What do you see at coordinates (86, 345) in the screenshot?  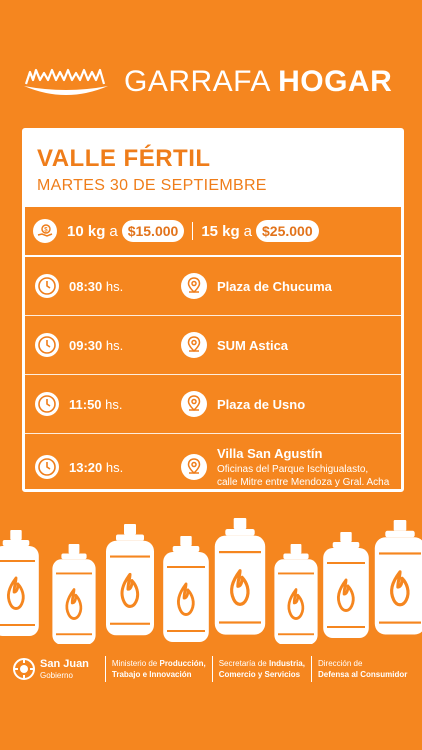 I see `time-value: 09:30` at bounding box center [86, 345].